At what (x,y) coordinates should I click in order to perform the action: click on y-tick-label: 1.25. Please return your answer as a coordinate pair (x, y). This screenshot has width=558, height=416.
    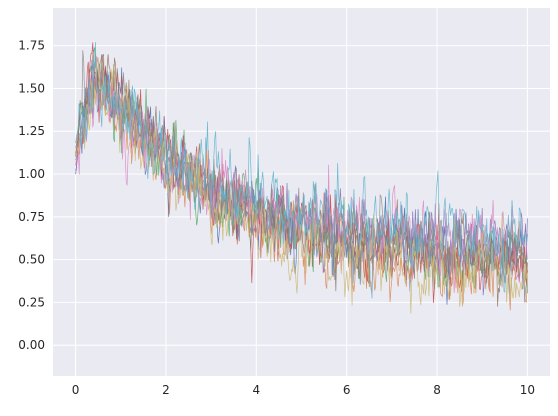
    Looking at the image, I should click on (31, 131).